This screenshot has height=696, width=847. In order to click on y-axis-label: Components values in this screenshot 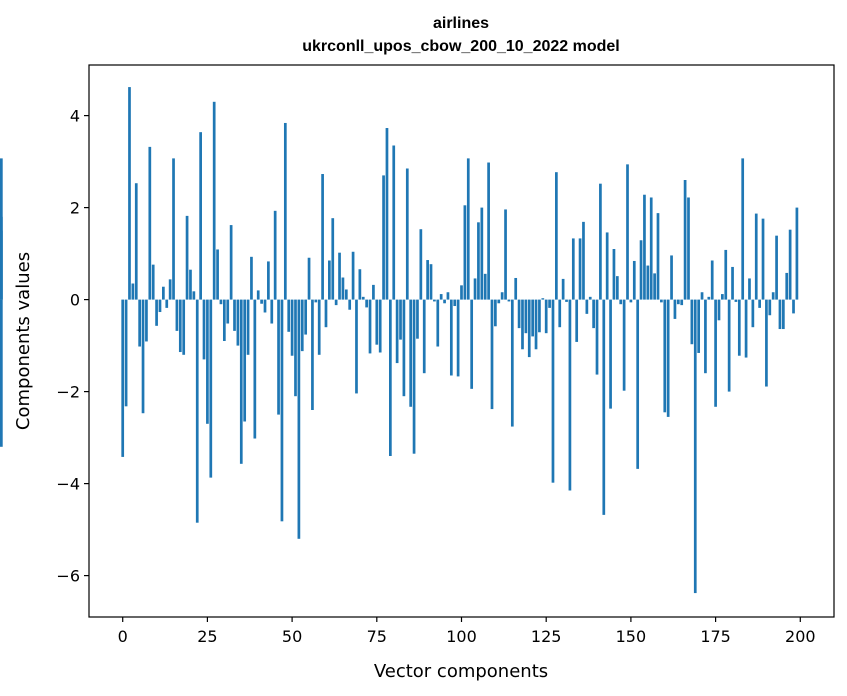, I will do `click(23, 341)`.